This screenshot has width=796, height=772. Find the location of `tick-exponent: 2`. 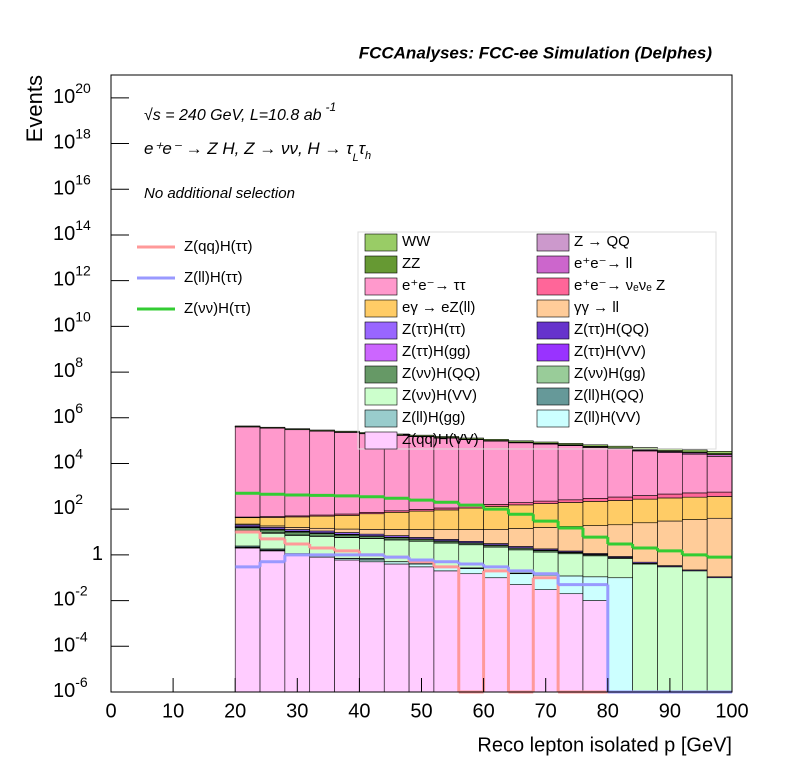

tick-exponent: 2 is located at coordinates (79, 499).